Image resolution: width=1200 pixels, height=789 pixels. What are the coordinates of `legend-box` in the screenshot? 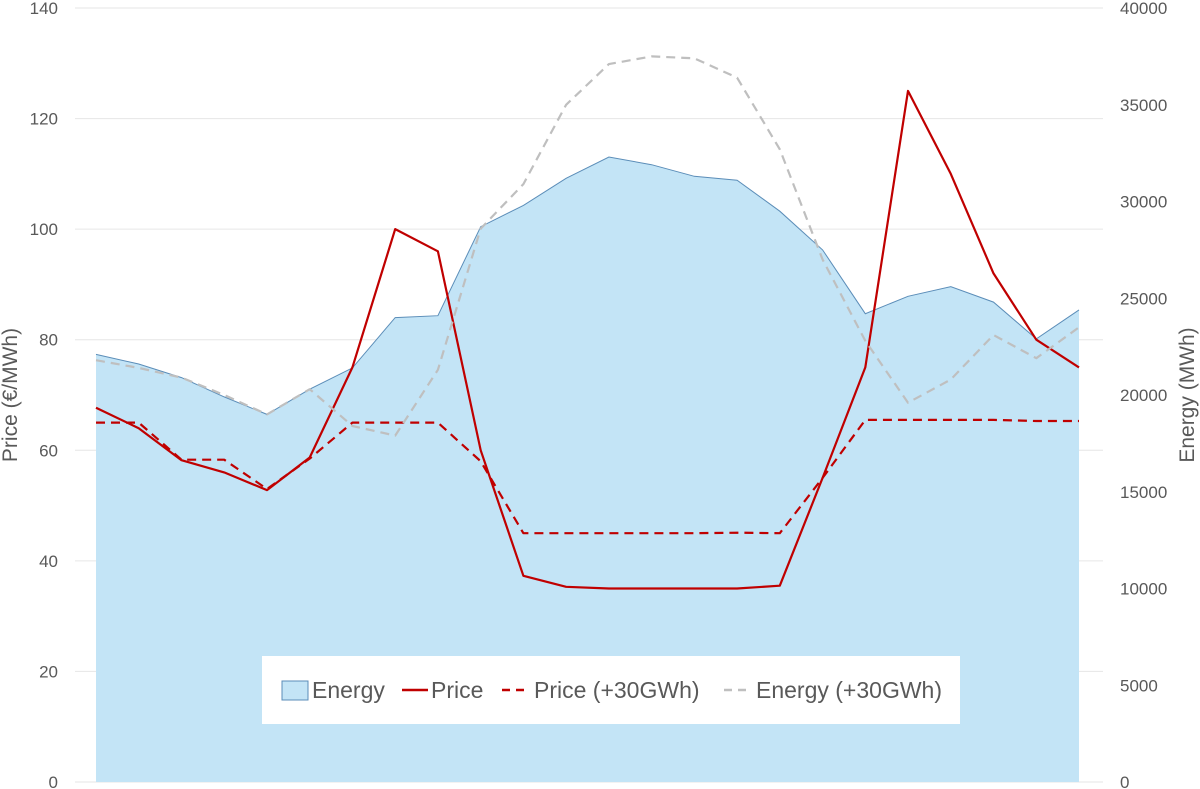 It's located at (611, 690).